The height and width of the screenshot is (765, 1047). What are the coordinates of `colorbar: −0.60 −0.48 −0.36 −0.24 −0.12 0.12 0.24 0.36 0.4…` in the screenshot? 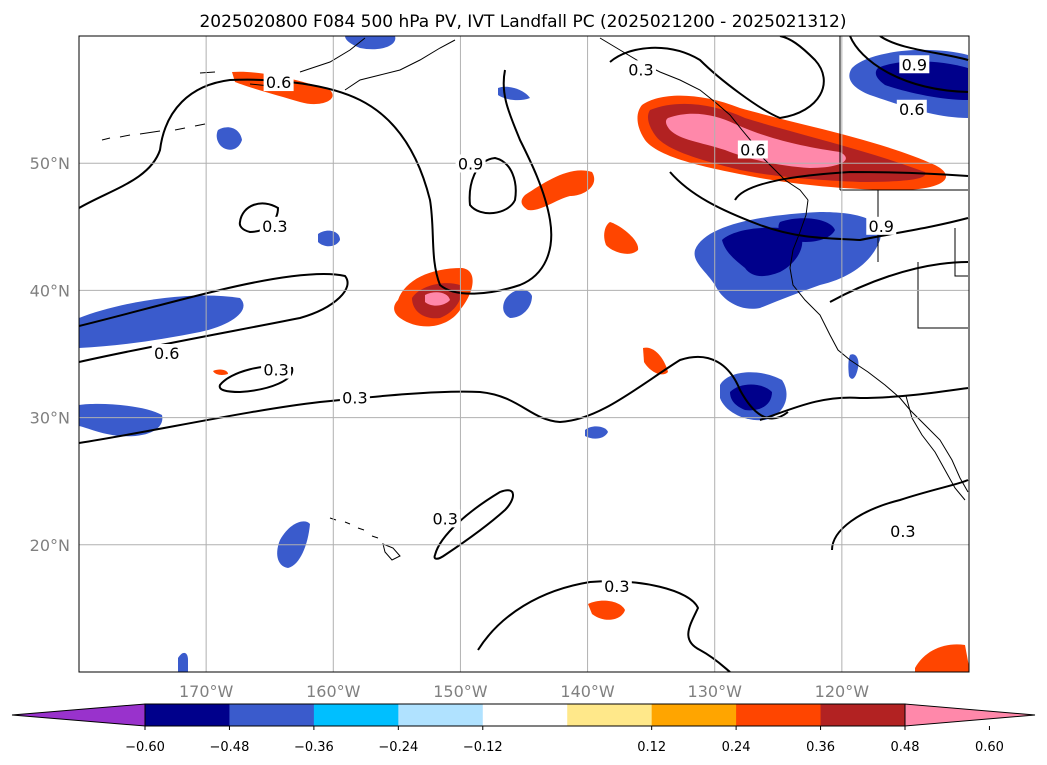 It's located at (523, 729).